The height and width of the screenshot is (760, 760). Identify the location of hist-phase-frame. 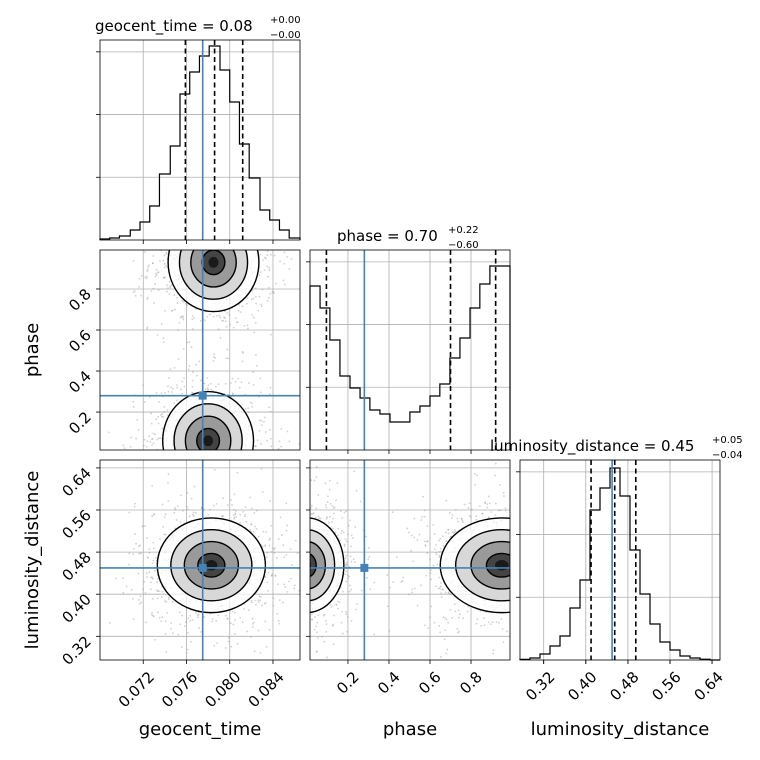
(410, 350).